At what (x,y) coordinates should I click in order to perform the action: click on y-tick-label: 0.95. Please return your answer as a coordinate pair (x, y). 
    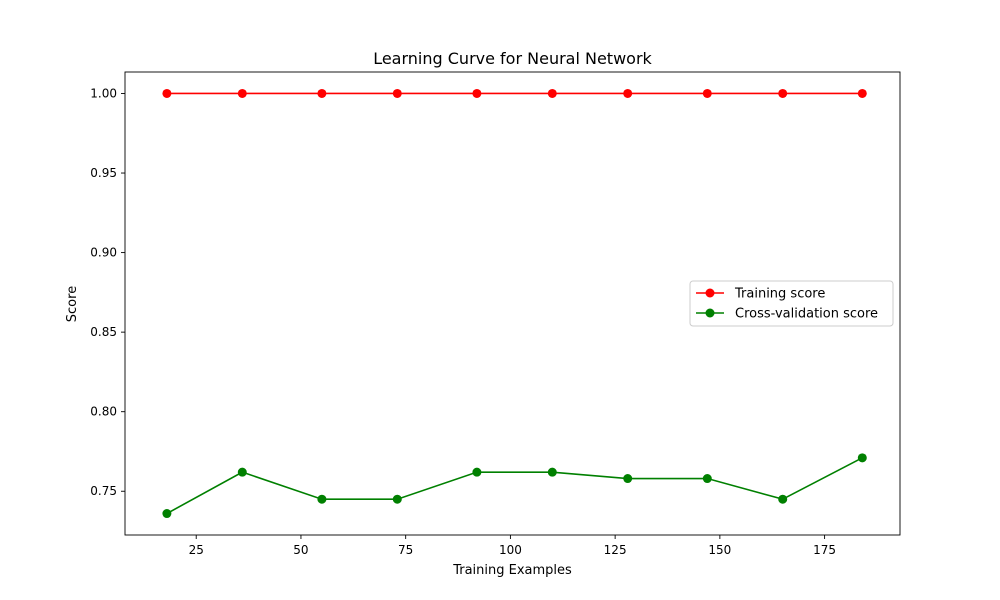
    Looking at the image, I should click on (103, 173).